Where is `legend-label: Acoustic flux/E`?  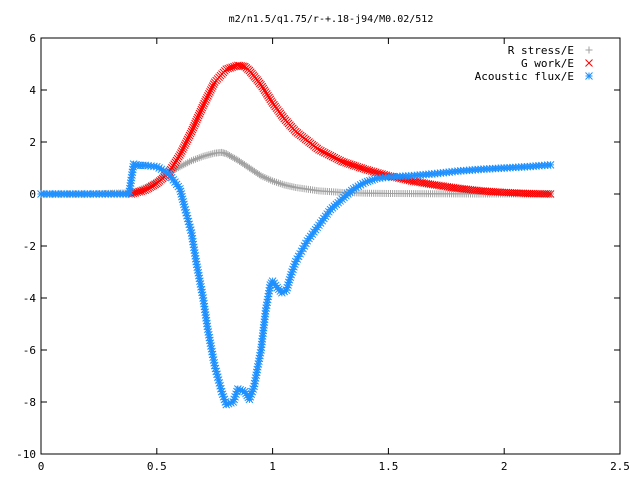
legend-label: Acoustic flux/E is located at coordinates (524, 76).